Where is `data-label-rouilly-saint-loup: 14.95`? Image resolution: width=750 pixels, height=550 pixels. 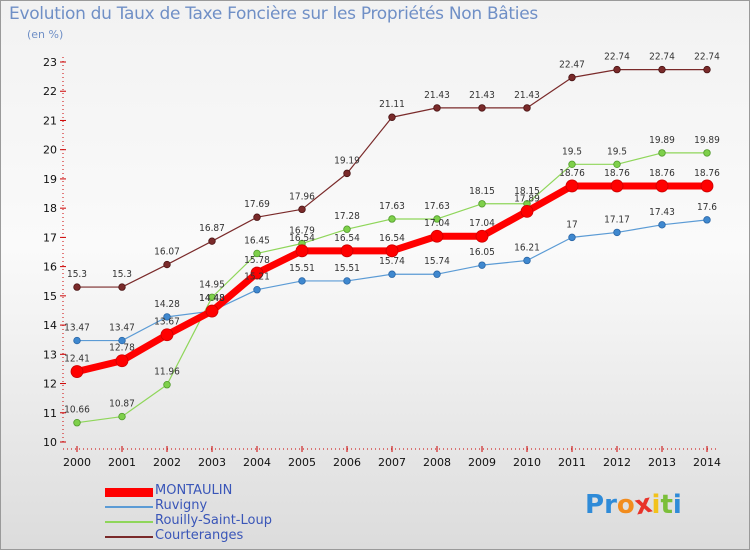
data-label-rouilly-saint-loup: 14.95 is located at coordinates (212, 284).